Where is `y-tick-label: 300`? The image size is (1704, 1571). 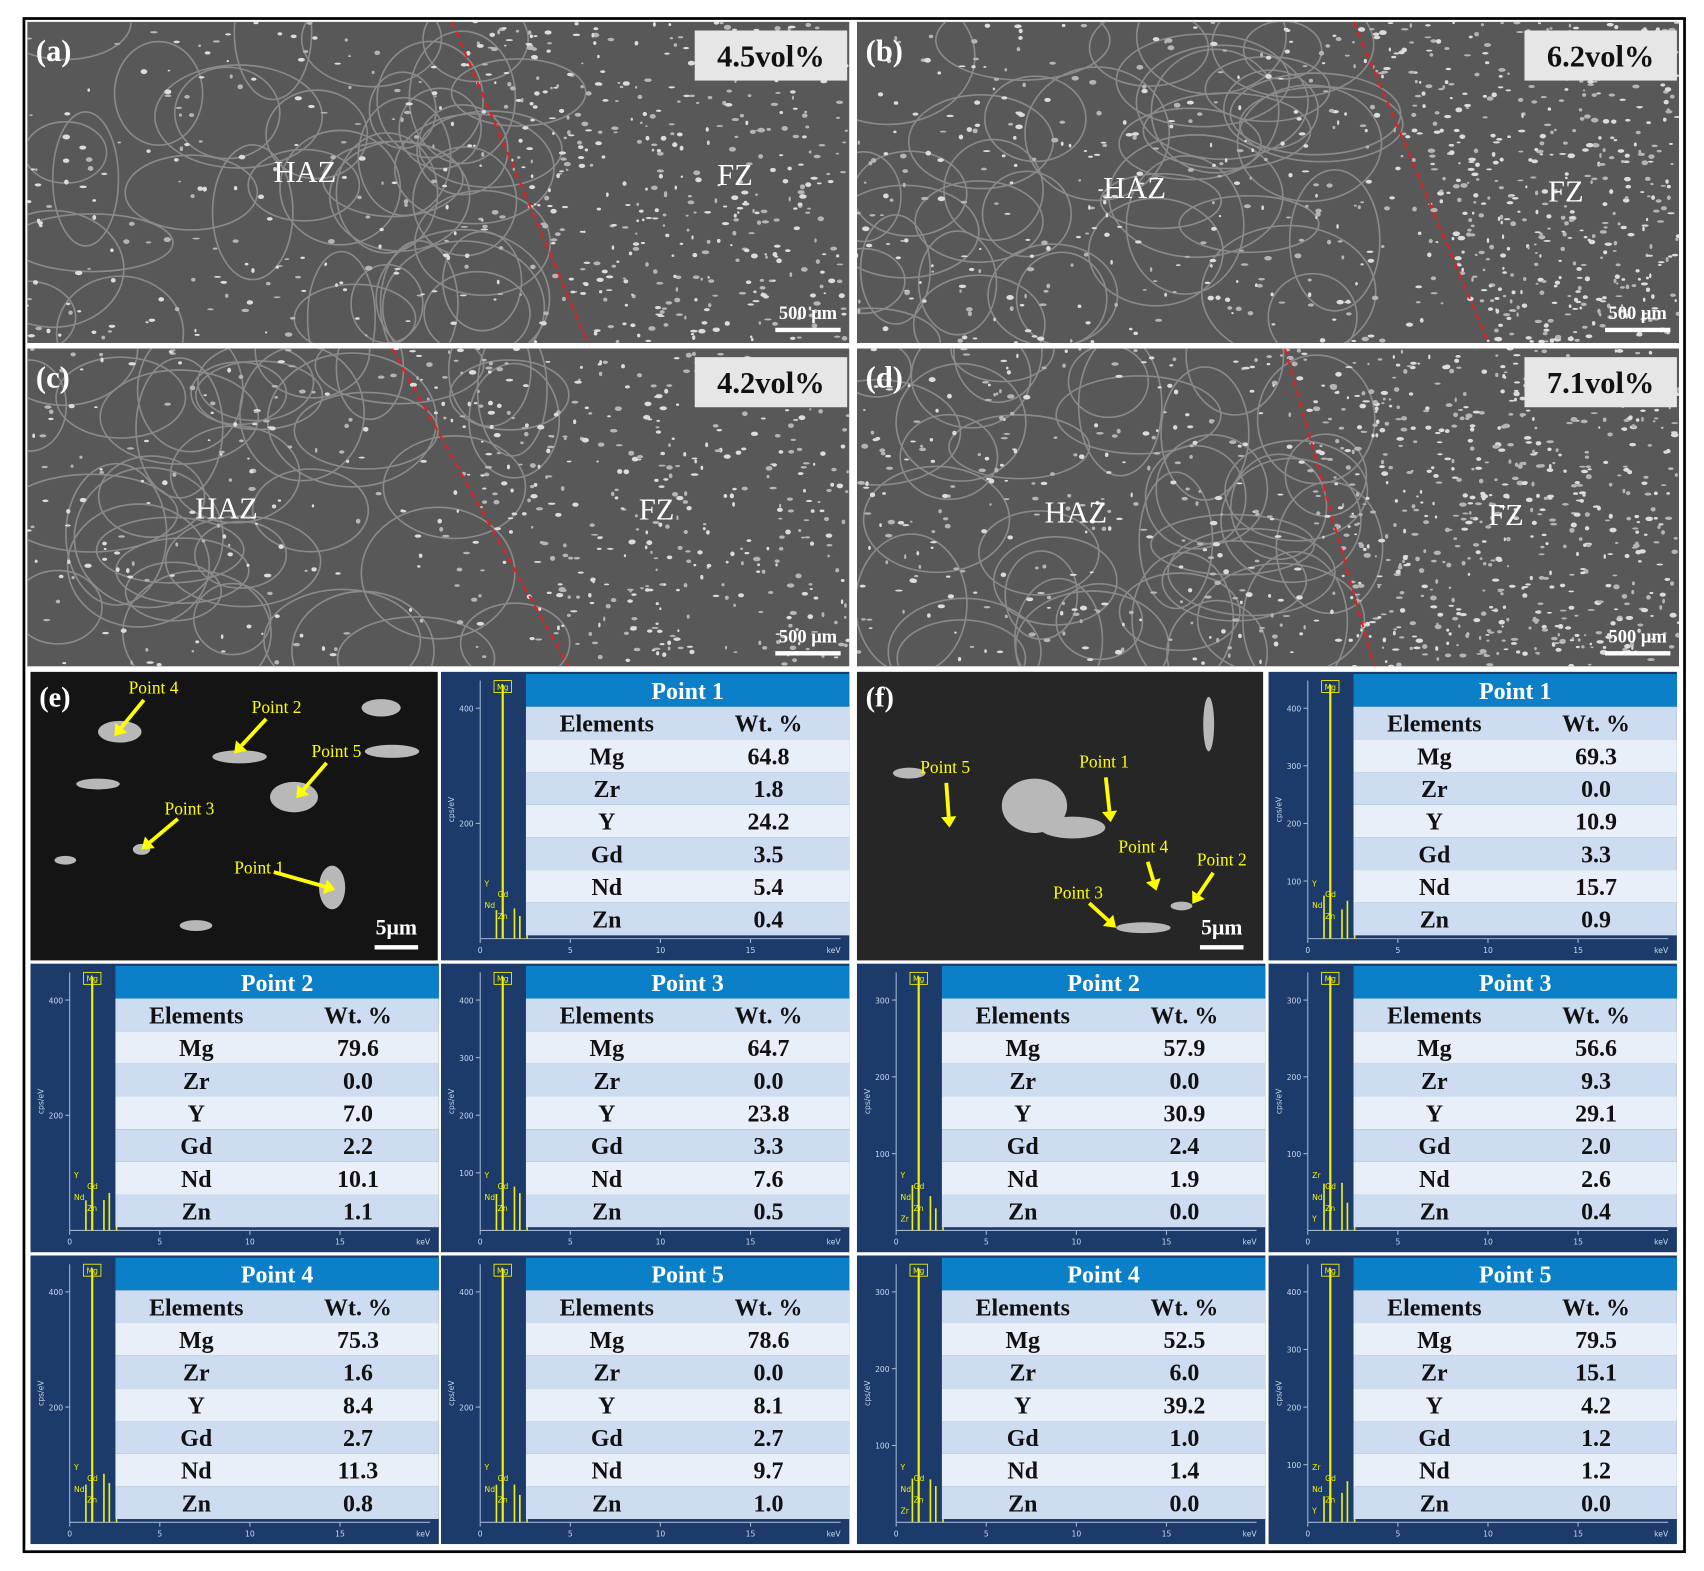
y-tick-label: 300 is located at coordinates (882, 1000).